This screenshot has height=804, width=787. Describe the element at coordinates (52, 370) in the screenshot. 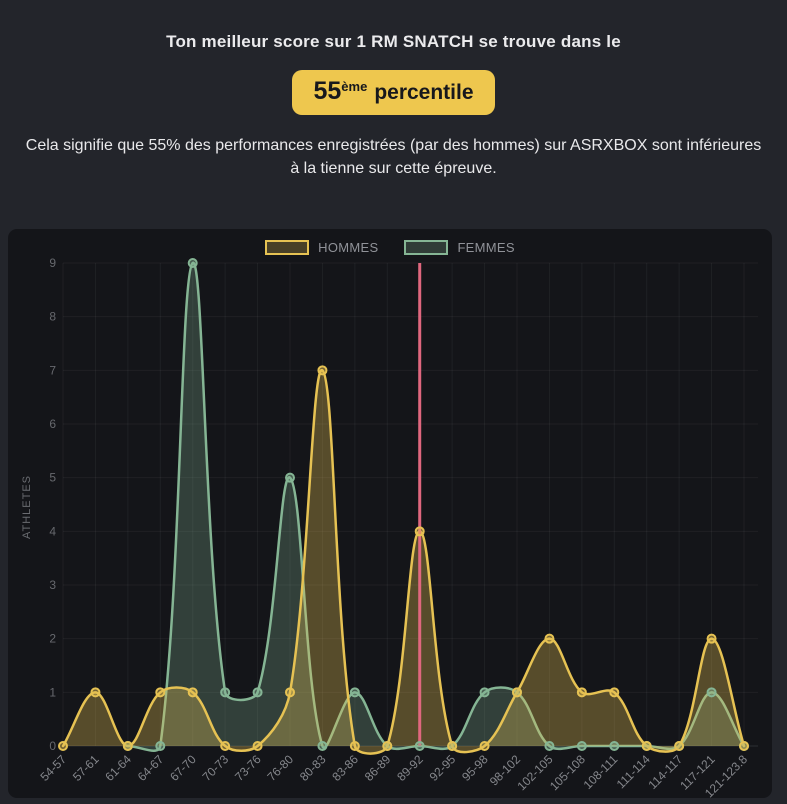

I see `svg-text: 7` at that location.